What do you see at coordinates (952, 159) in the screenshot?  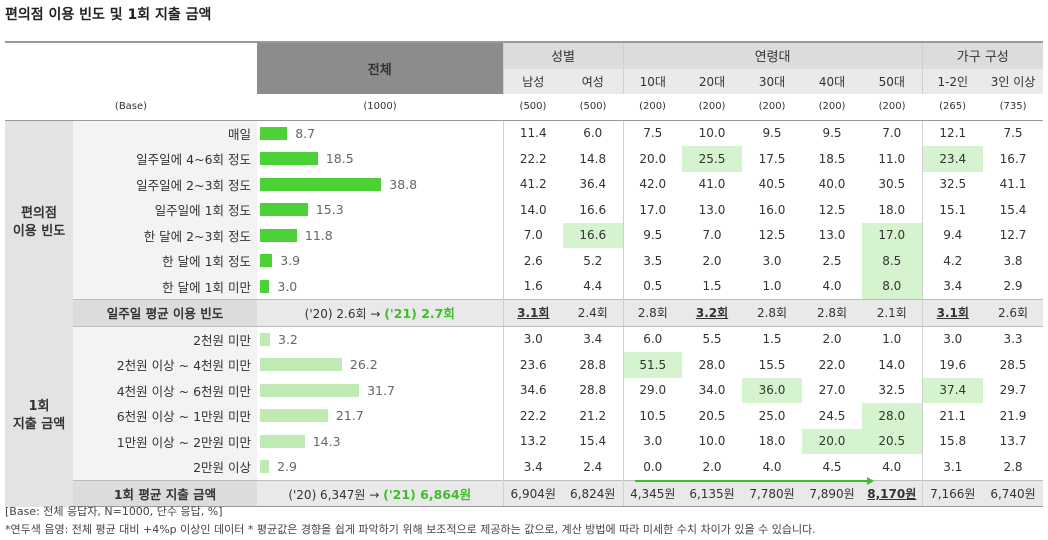 I see `value-cell: 23.4` at bounding box center [952, 159].